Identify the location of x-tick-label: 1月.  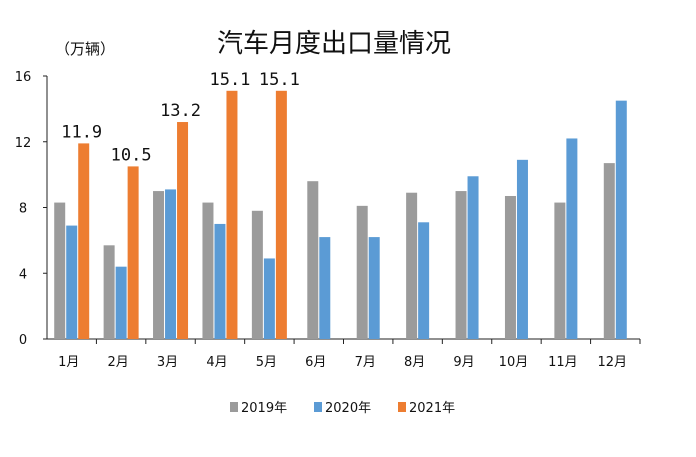
(68, 362).